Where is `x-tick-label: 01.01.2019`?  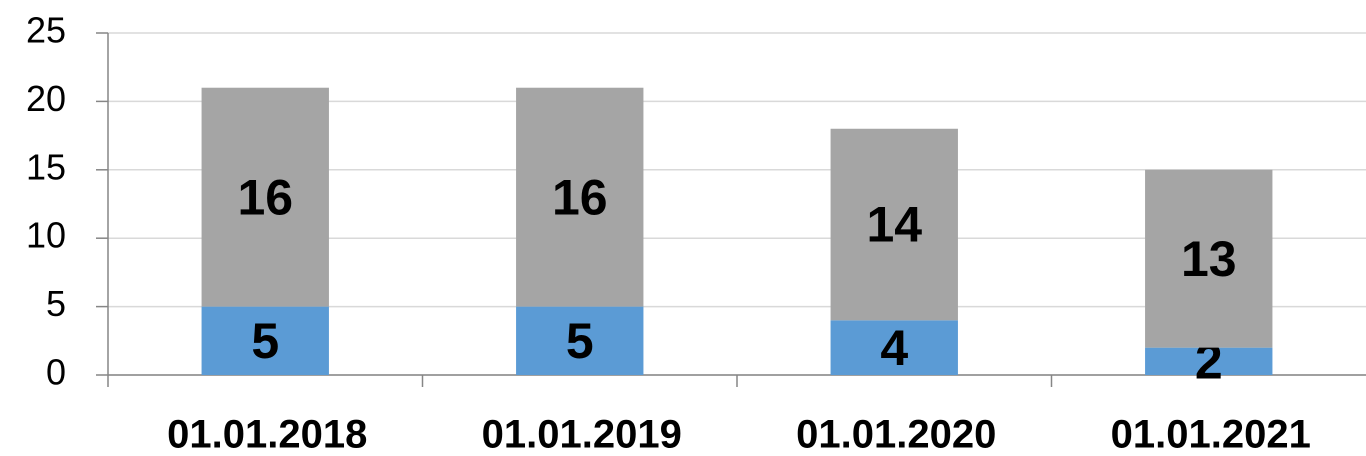
x-tick-label: 01.01.2019 is located at coordinates (582, 434).